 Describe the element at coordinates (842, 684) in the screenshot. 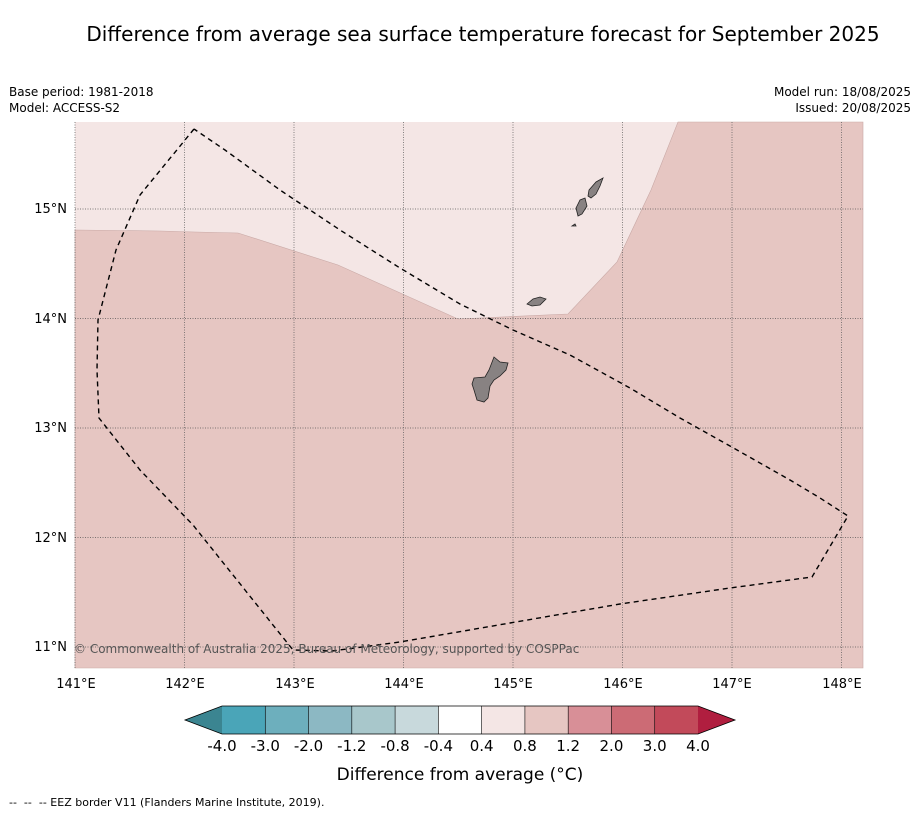

I see `lon-tick-148: 148°E` at that location.